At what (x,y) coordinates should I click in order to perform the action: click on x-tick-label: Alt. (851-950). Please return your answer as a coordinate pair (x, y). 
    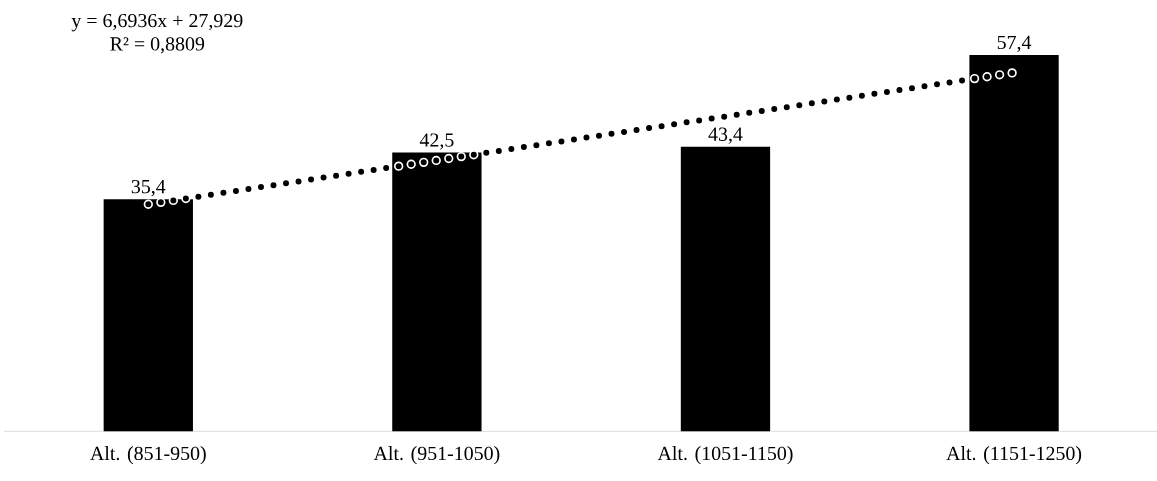
    Looking at the image, I should click on (148, 455).